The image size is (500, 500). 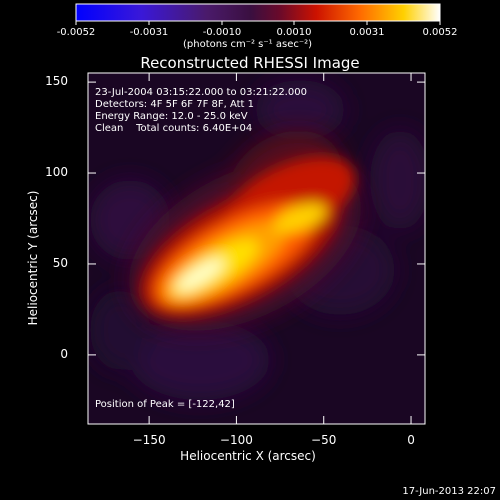 I want to click on x-tick-label: −150, so click(x=149, y=440).